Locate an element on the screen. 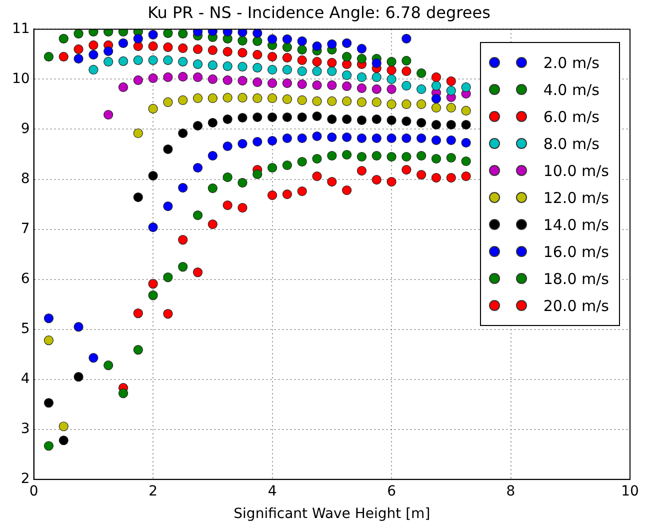 Image resolution: width=650 pixels, height=527 pixels. x-tick-label: 10 is located at coordinates (630, 491).